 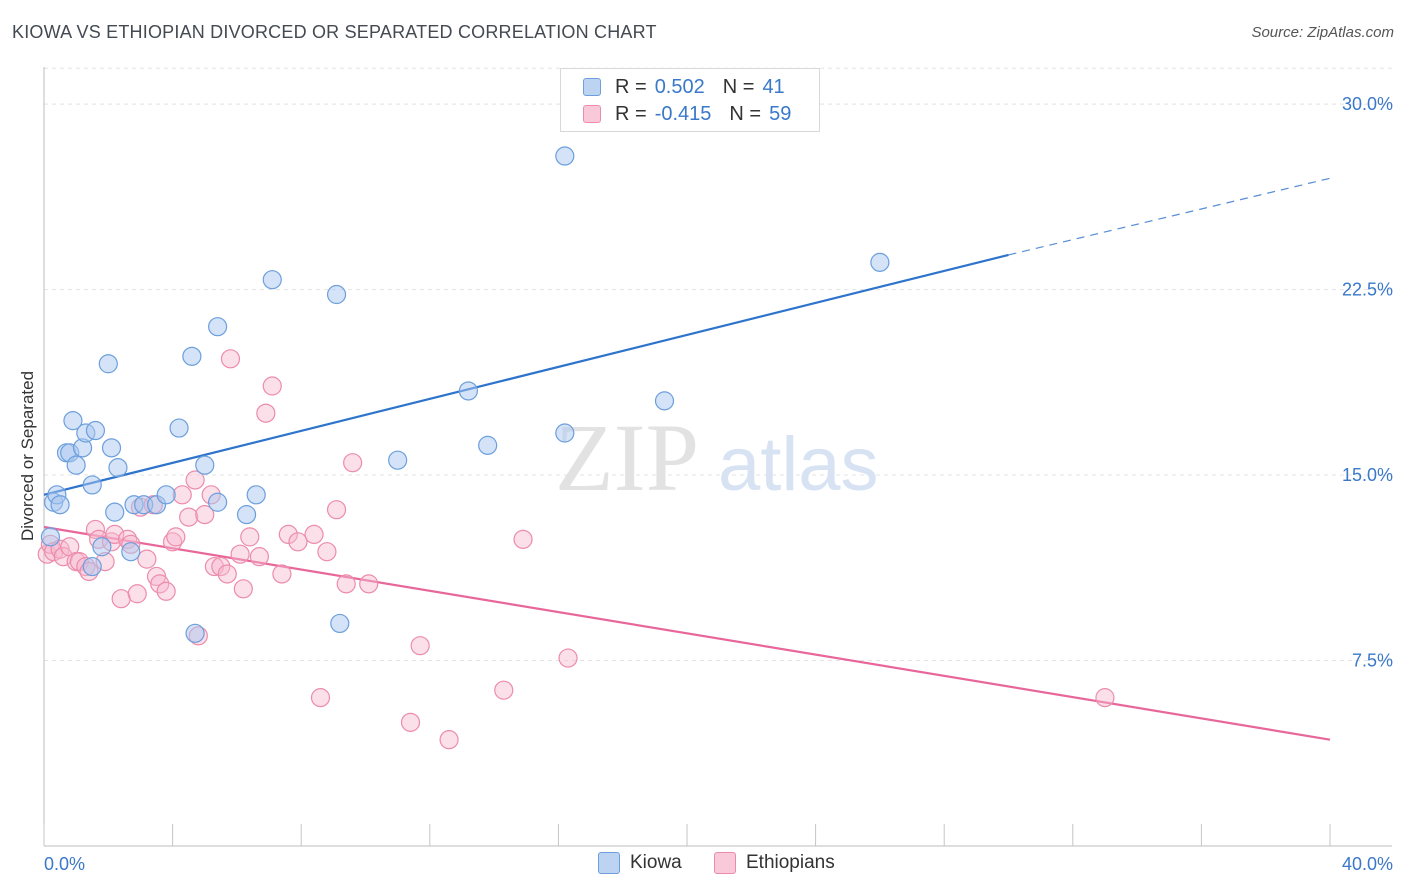 What do you see at coordinates (1367, 475) in the screenshot?
I see `y-tick-label-1: 15.0%` at bounding box center [1367, 475].